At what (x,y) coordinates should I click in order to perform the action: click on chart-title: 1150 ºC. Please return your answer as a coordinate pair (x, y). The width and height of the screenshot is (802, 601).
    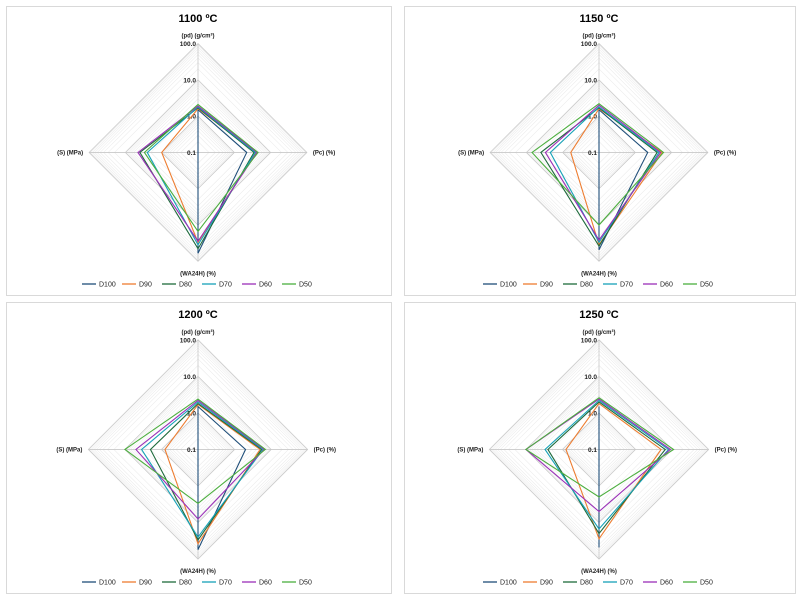
    Looking at the image, I should click on (599, 19).